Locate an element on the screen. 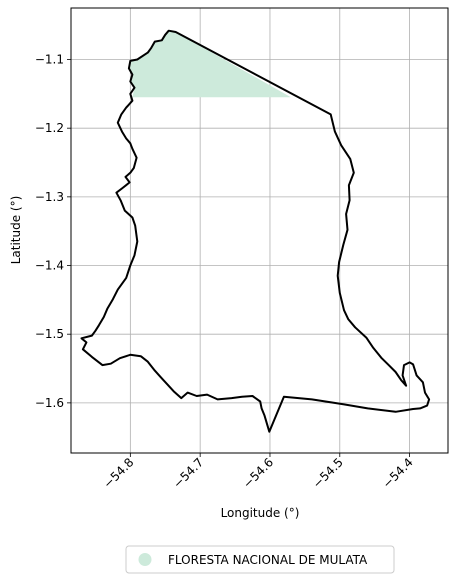  y-axis-label: Latitude (°) is located at coordinates (16, 230).